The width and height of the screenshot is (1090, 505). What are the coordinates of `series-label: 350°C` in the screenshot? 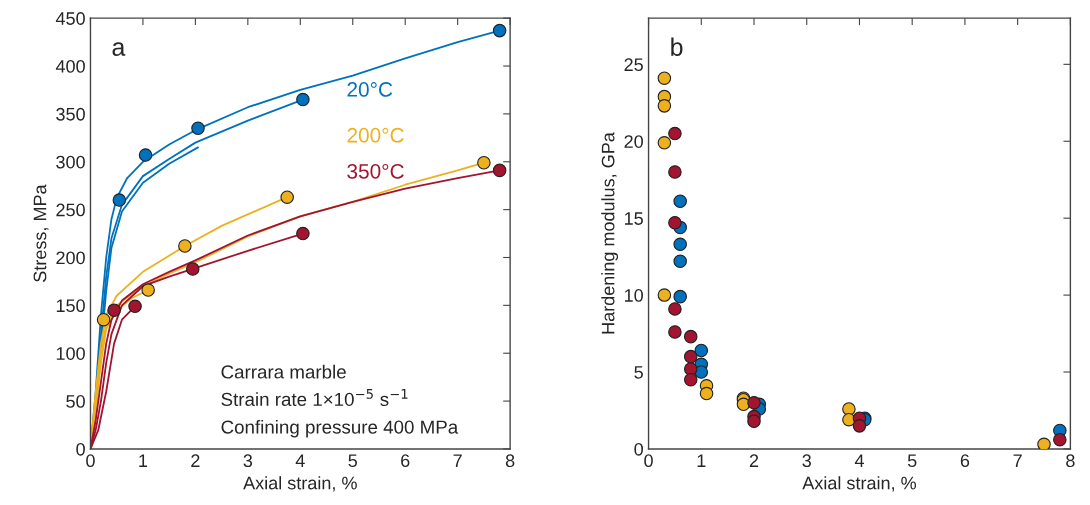 It's located at (375, 171).